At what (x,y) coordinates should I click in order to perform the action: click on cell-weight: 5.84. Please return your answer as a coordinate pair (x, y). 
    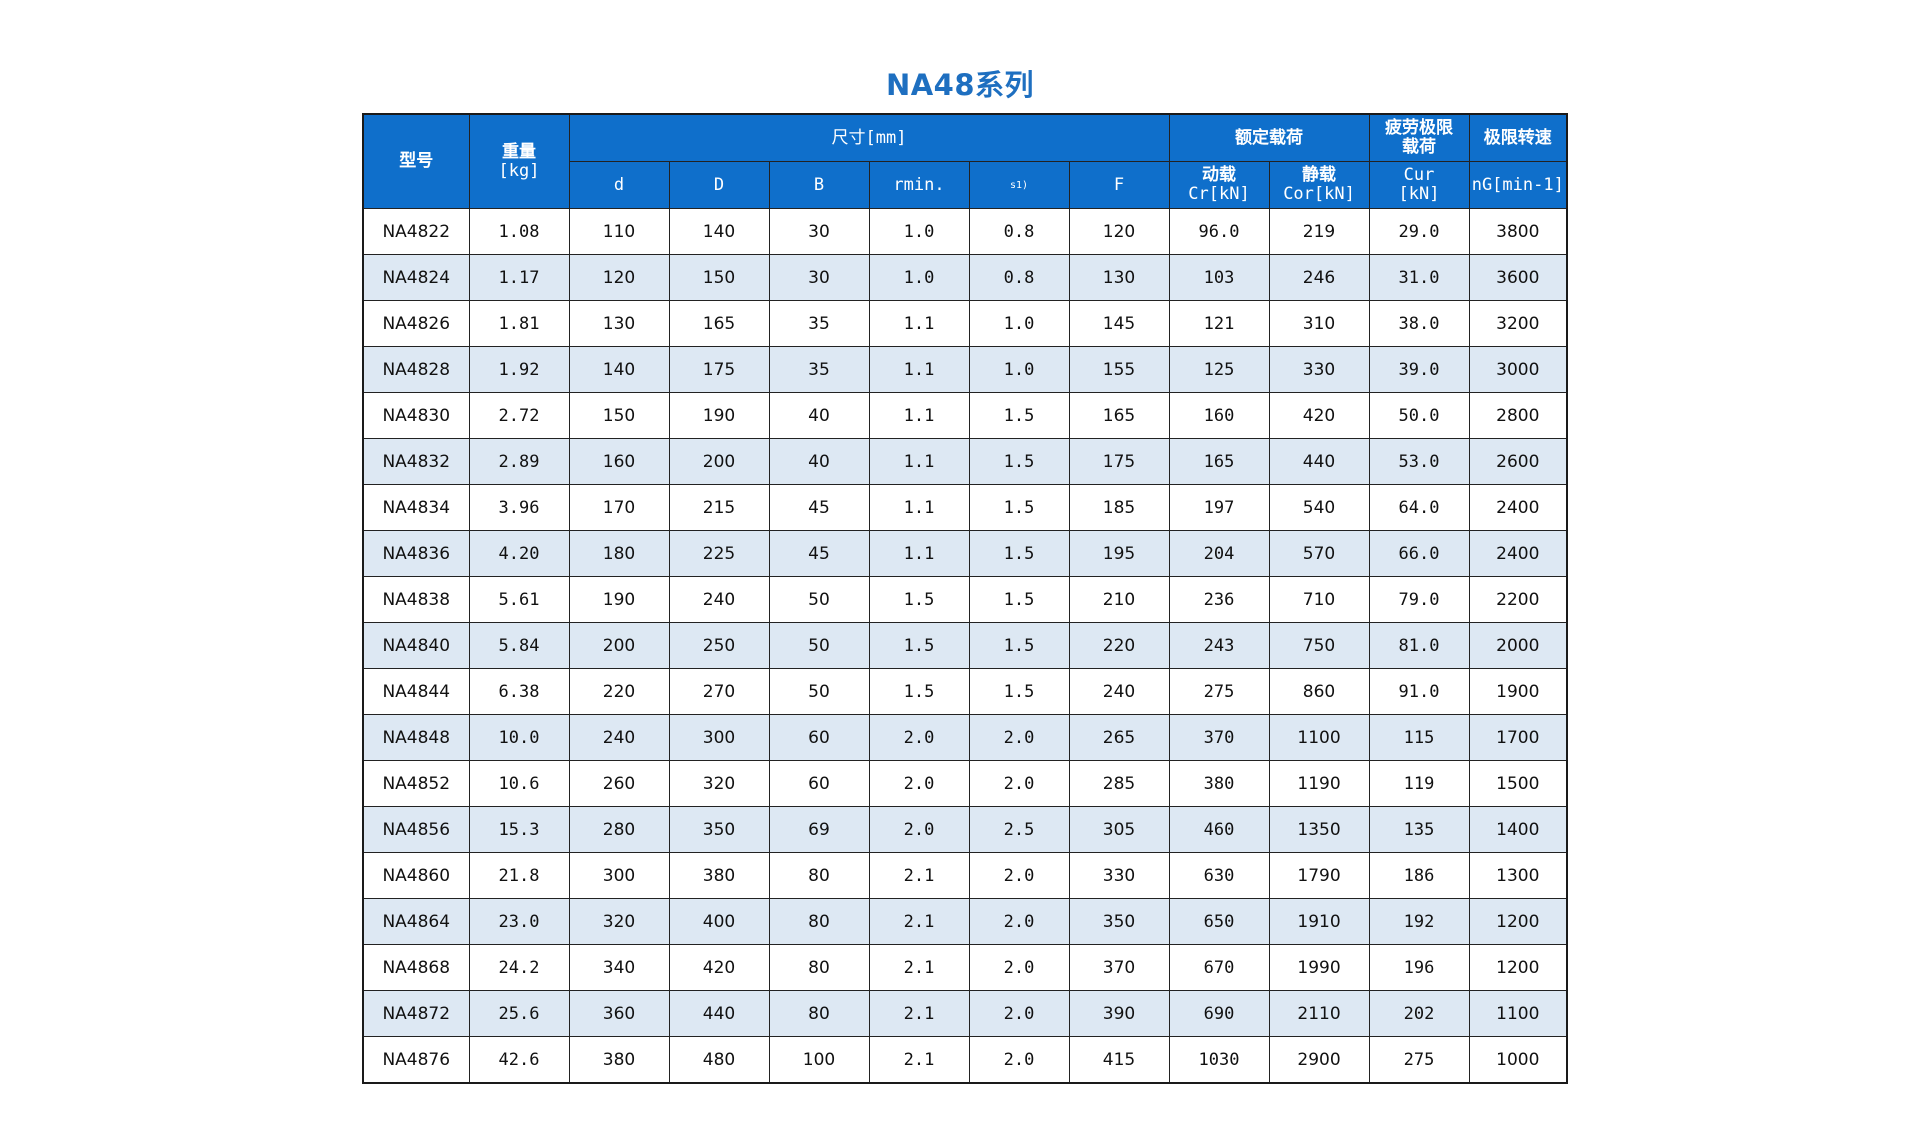
    Looking at the image, I should click on (519, 645).